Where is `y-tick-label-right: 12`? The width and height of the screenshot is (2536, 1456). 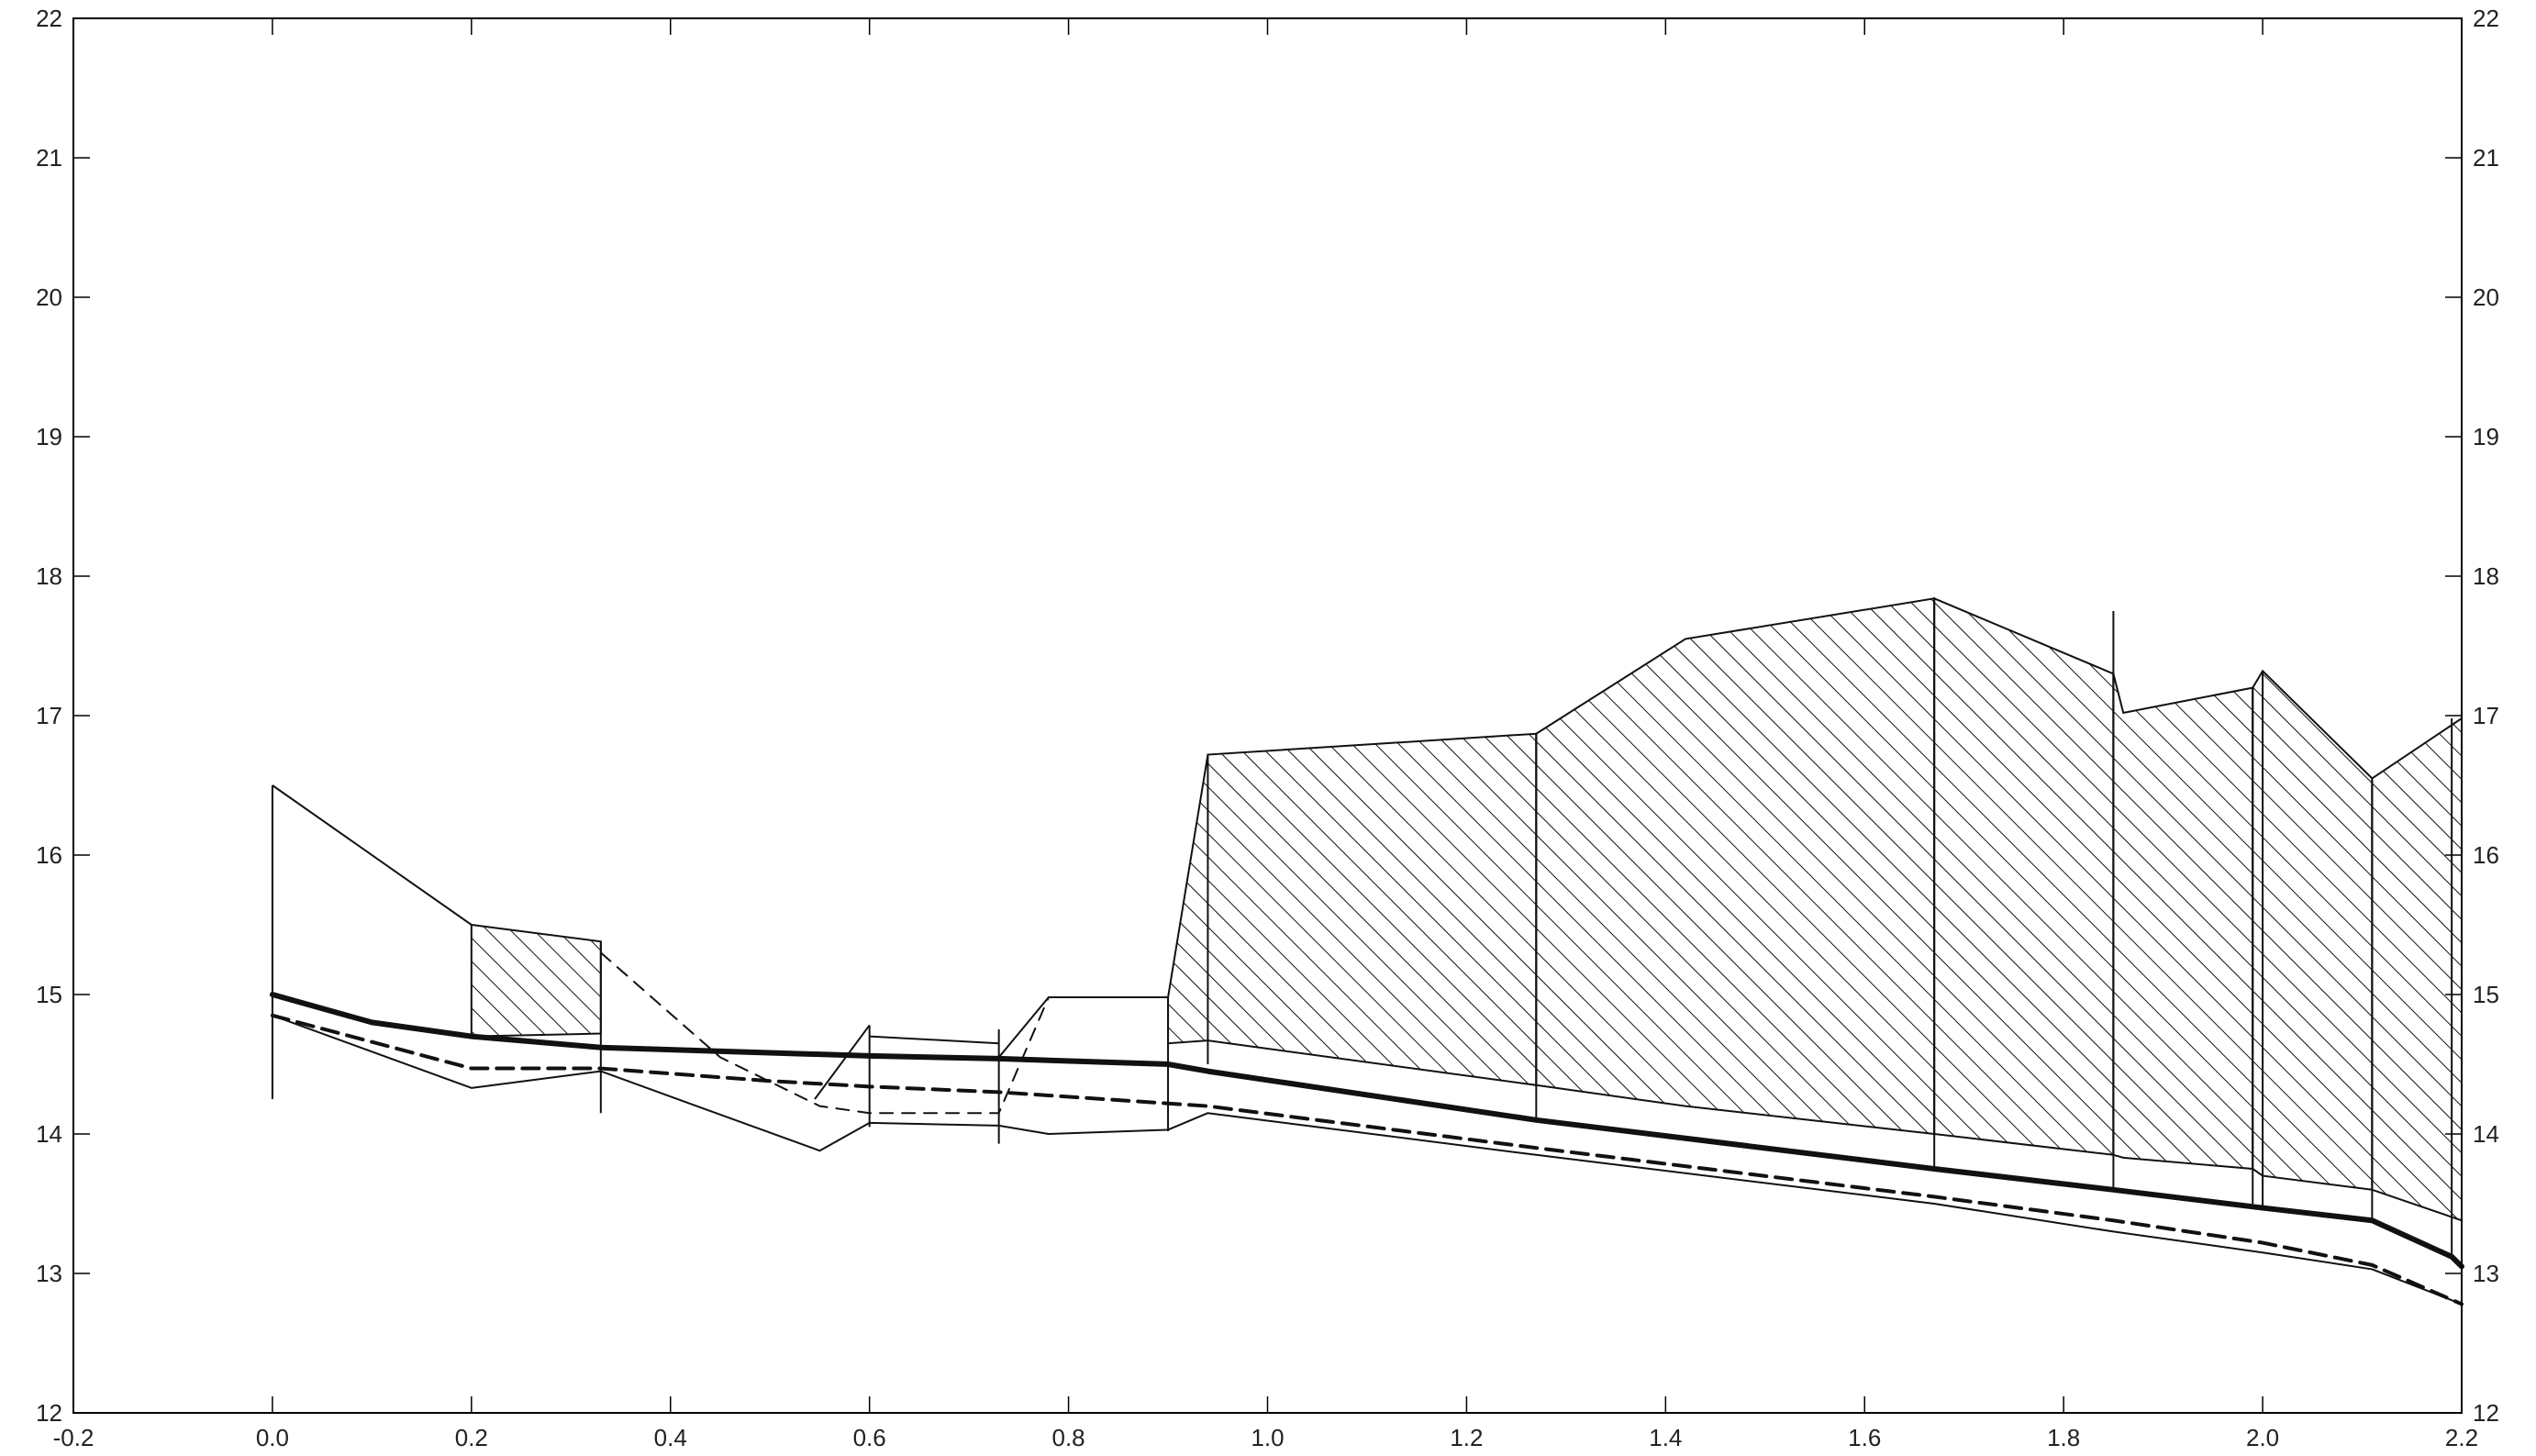 y-tick-label-right: 12 is located at coordinates (2486, 1413).